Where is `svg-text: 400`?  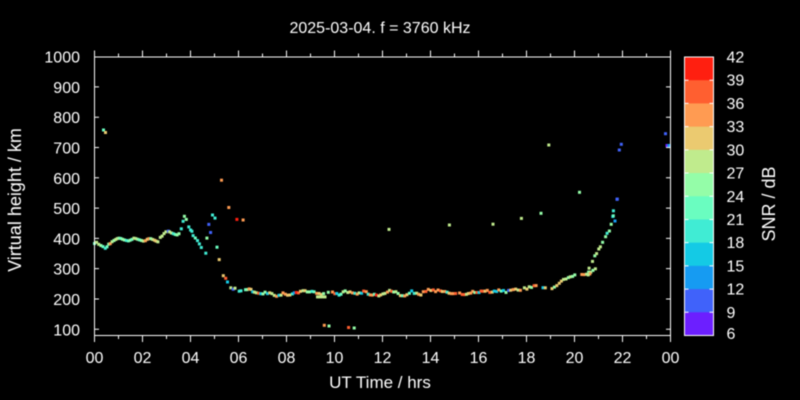 svg-text: 400 is located at coordinates (66, 239).